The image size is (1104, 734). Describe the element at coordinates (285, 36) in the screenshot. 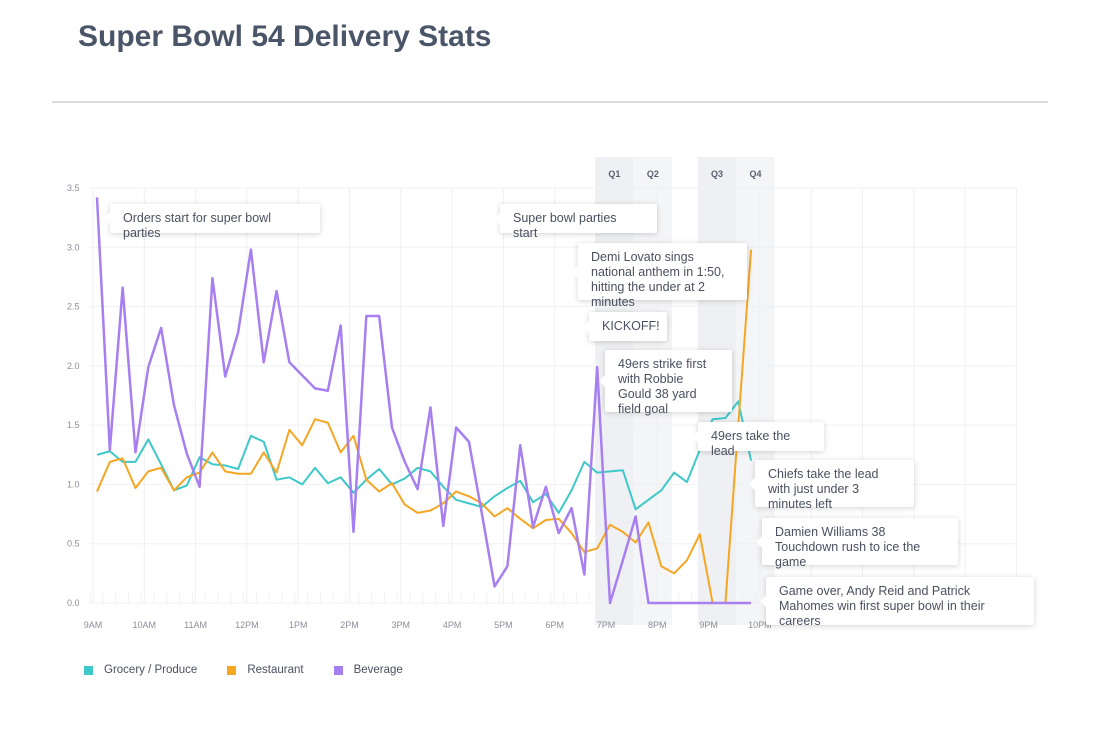

I see `page-title: Super Bowl 54 Delivery Stats` at that location.